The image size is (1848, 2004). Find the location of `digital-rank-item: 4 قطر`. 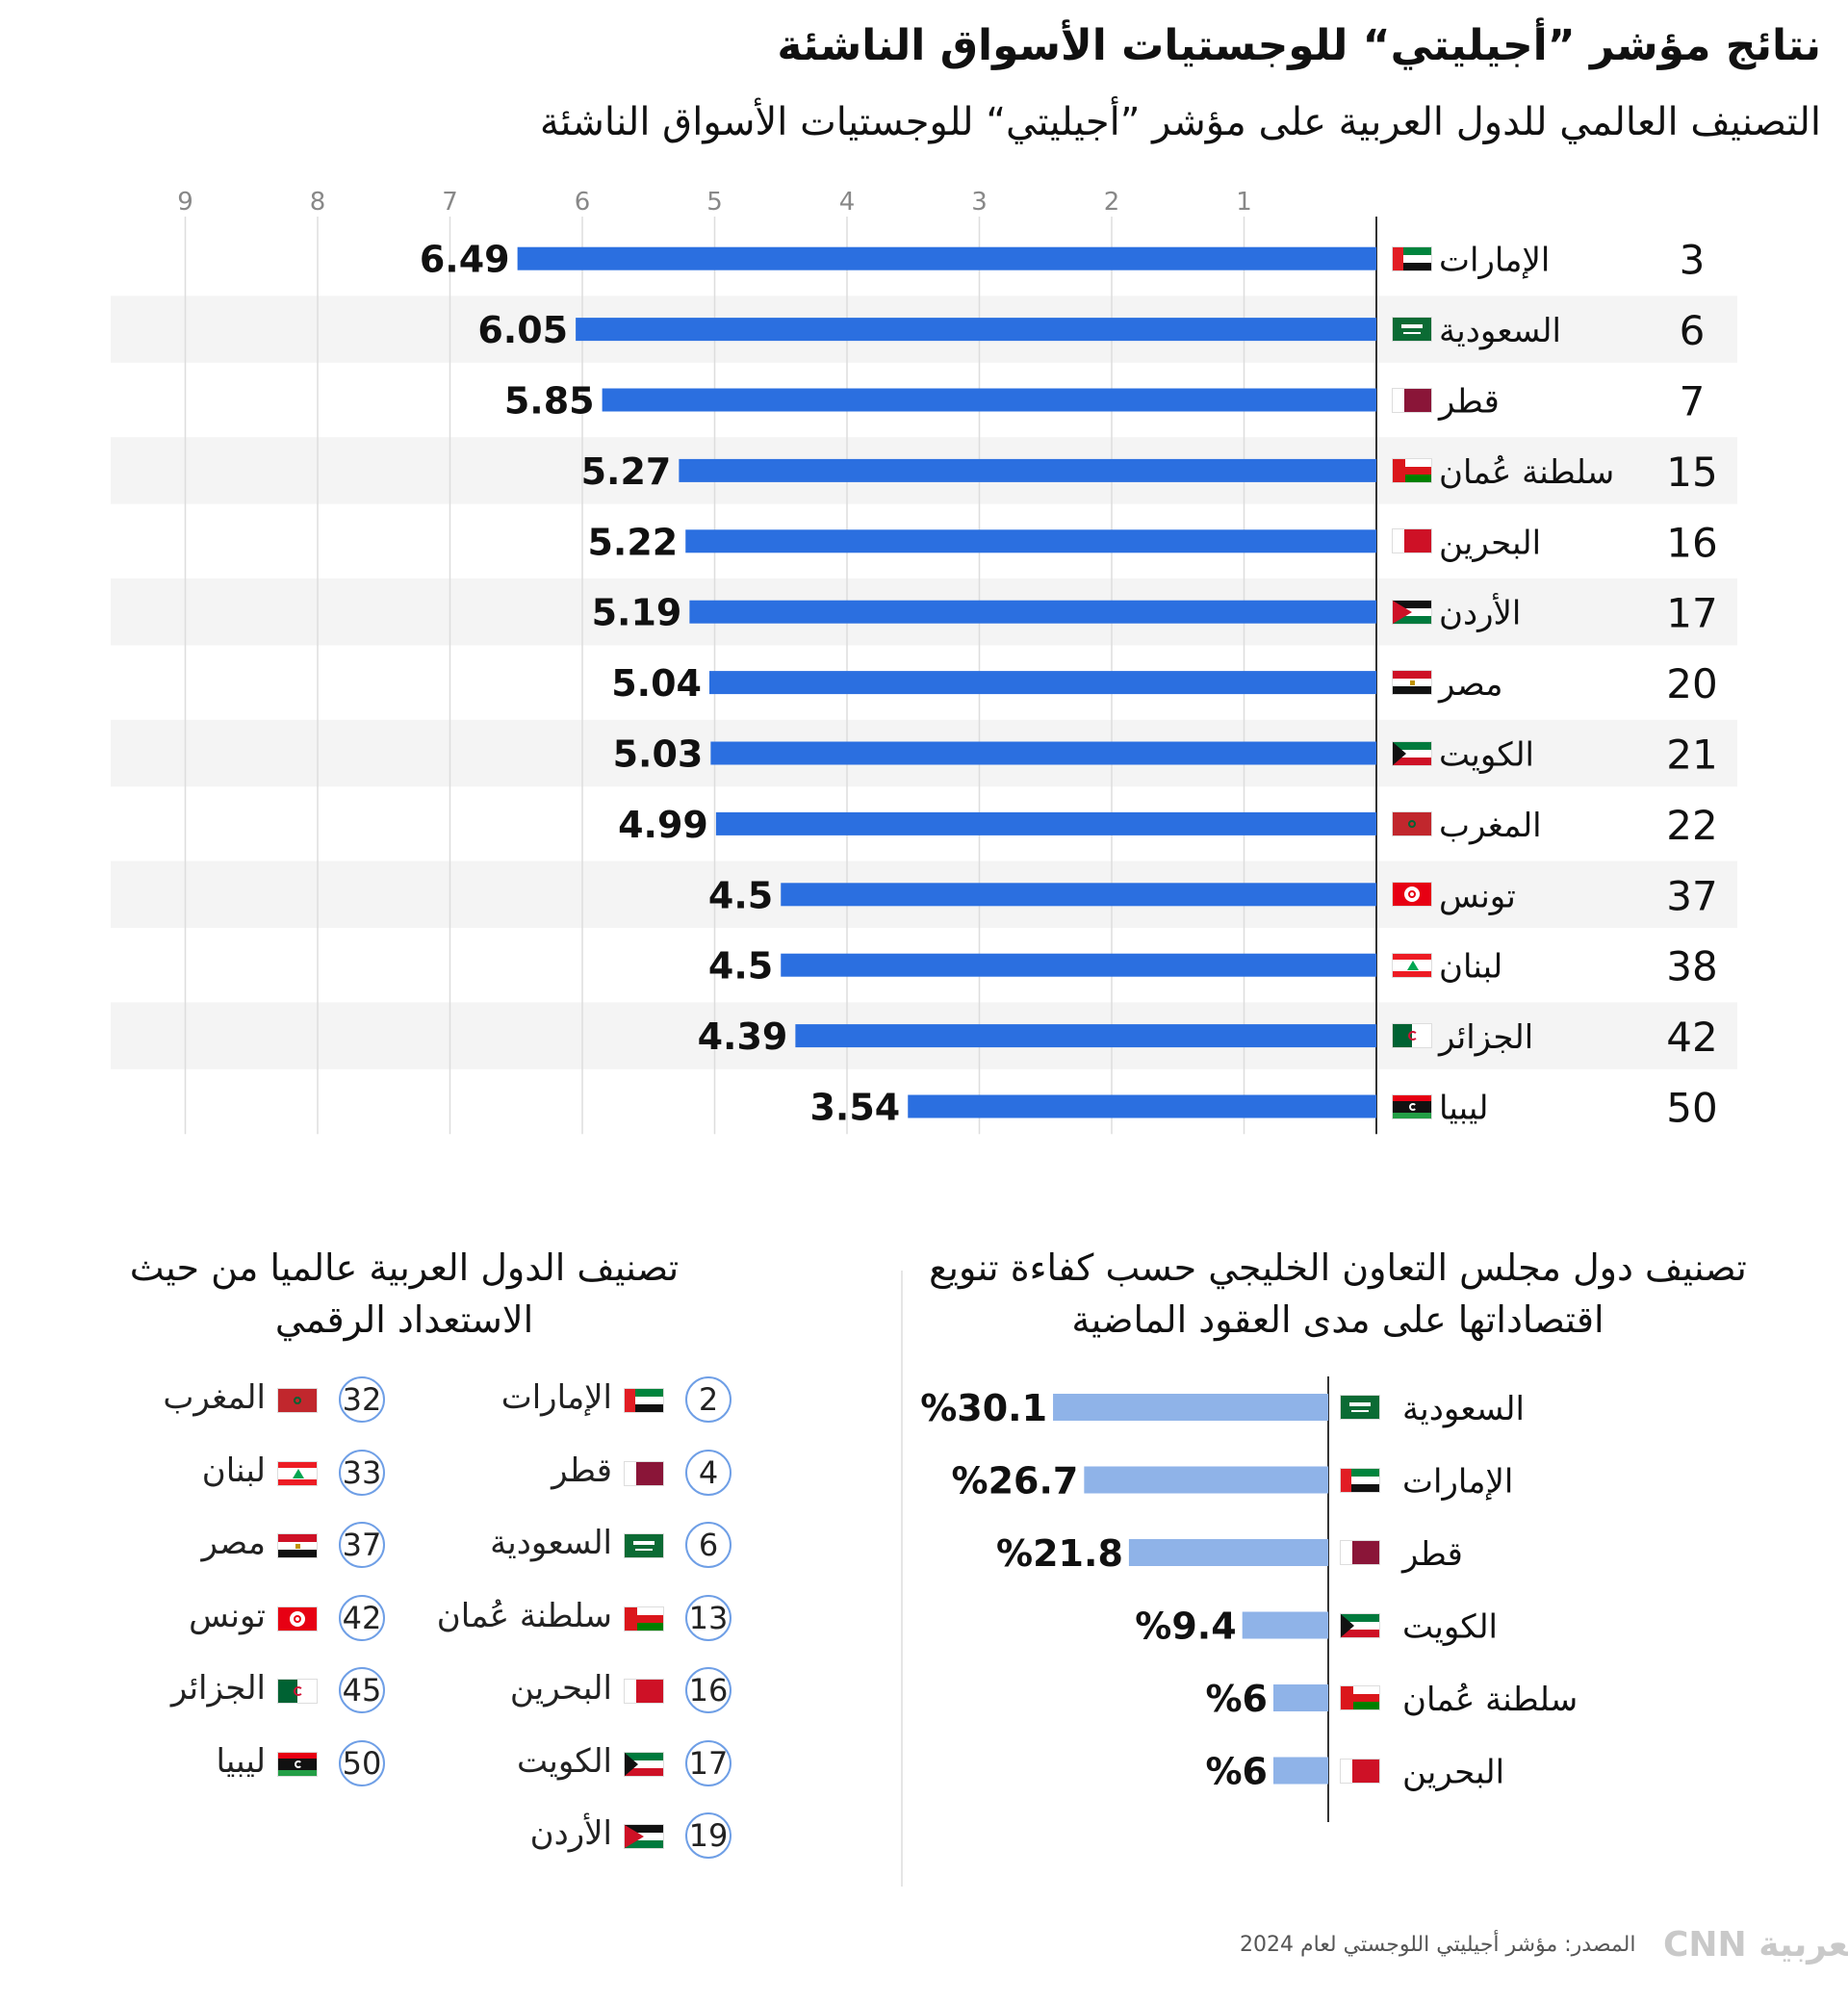

digital-rank-item: 4 قطر is located at coordinates (568, 1476).